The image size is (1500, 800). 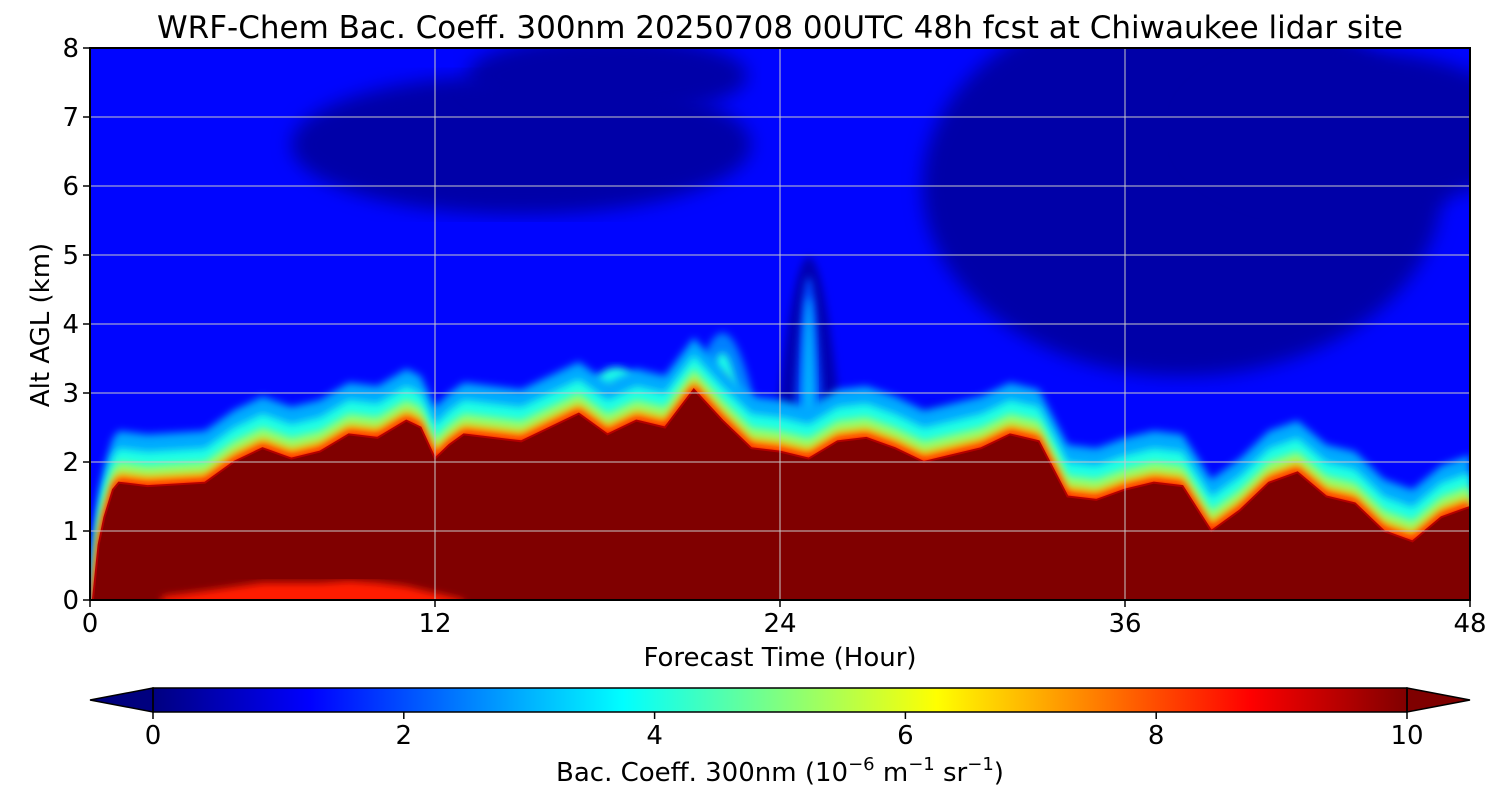 I want to click on y-tick-label-1: 1, so click(x=70, y=532).